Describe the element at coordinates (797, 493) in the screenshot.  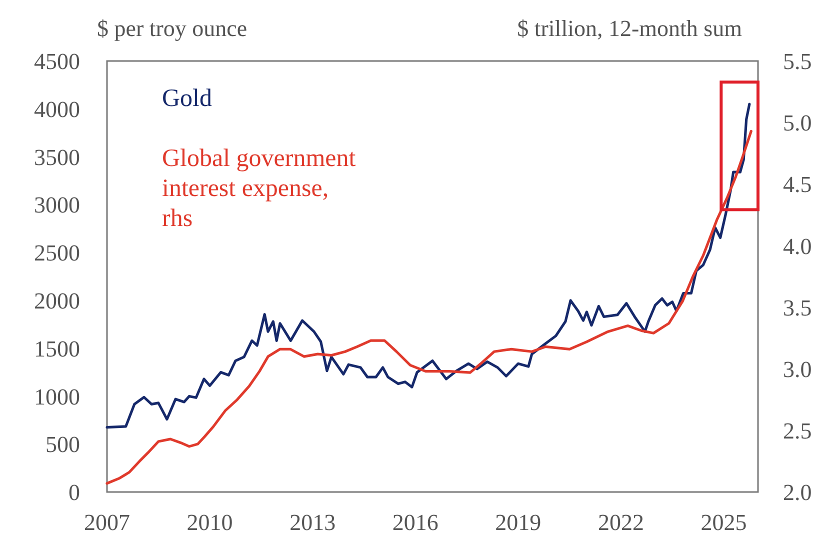
I see `y2-tick-label: 2.0` at that location.